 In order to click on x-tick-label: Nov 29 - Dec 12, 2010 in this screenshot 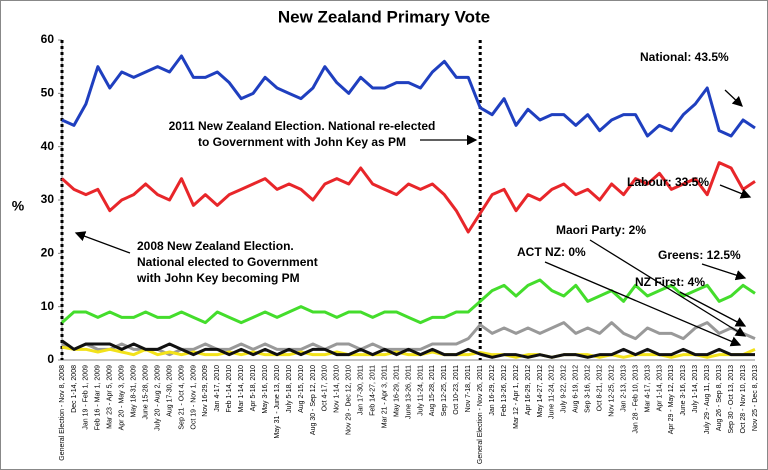, I will do `click(349, 400)`.